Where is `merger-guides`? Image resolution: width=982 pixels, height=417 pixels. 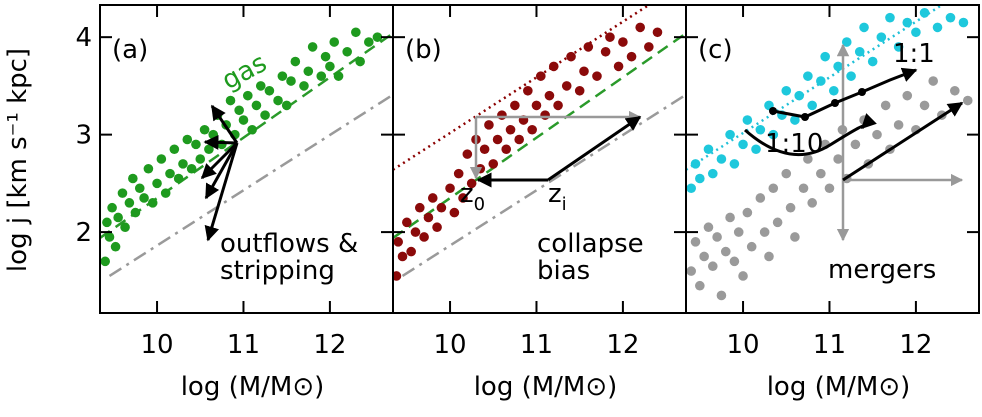 merger-guides is located at coordinates (900, 142).